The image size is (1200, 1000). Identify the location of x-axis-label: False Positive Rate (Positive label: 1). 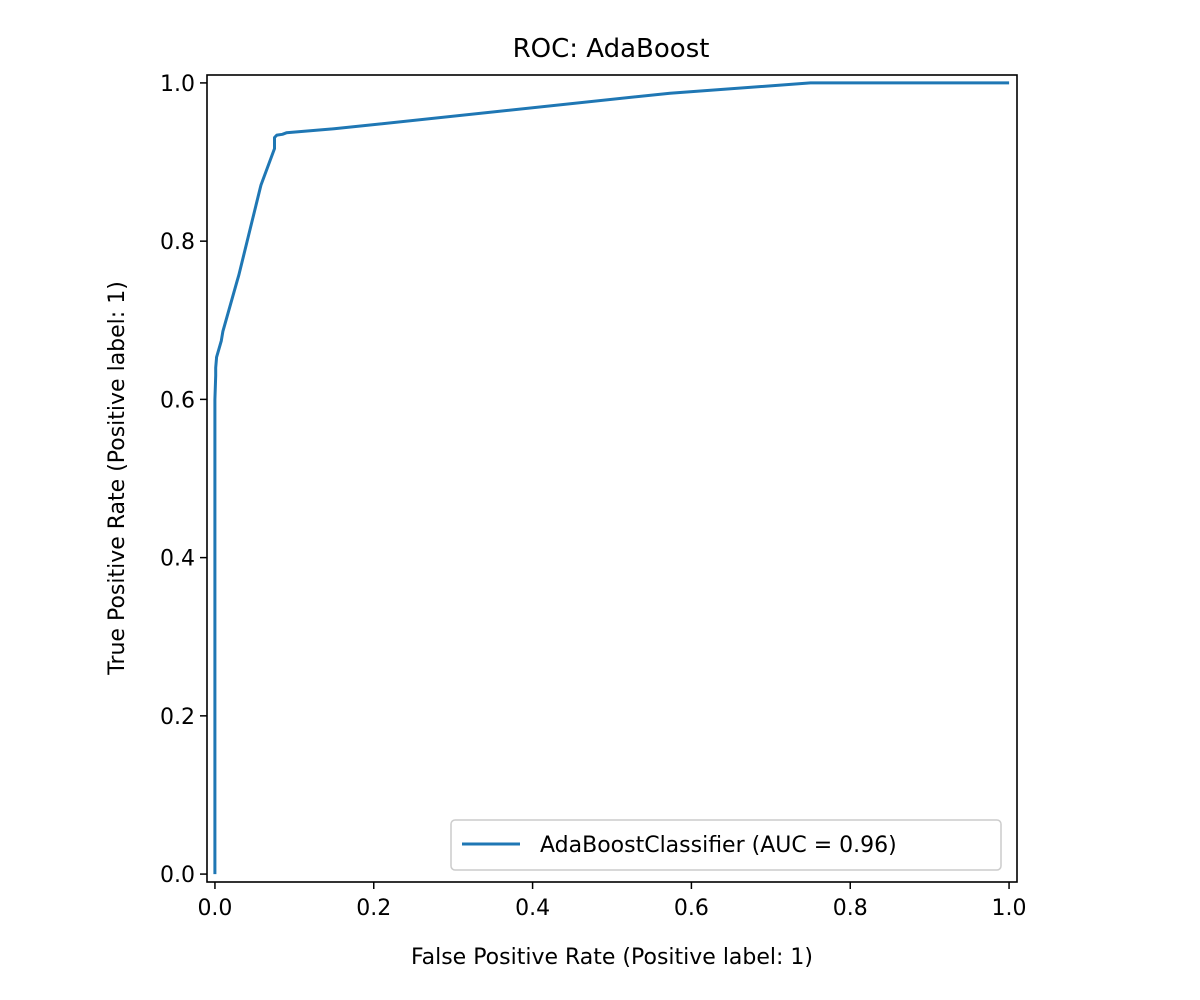
(612, 957).